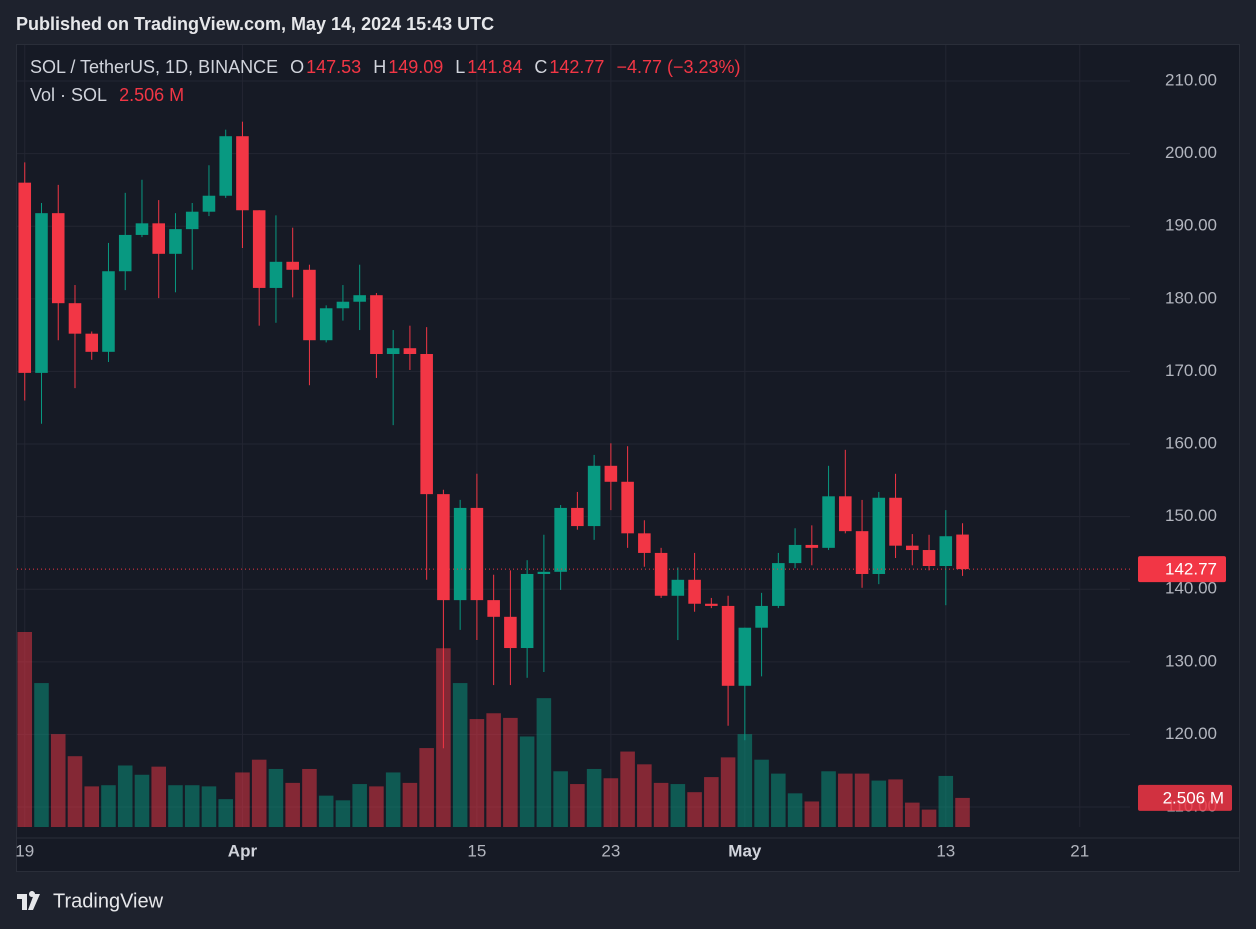 This screenshot has width=1256, height=929. What do you see at coordinates (380, 67) in the screenshot?
I see `high-label: H` at bounding box center [380, 67].